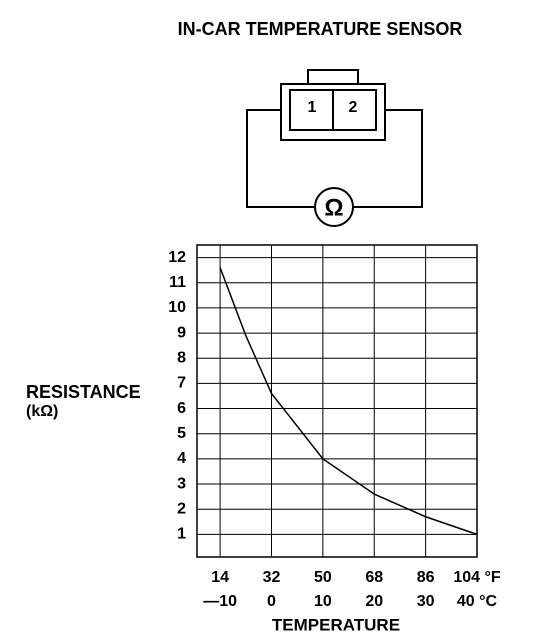 The height and width of the screenshot is (644, 560). I want to click on x-tick-label-c: 0, so click(271, 601).